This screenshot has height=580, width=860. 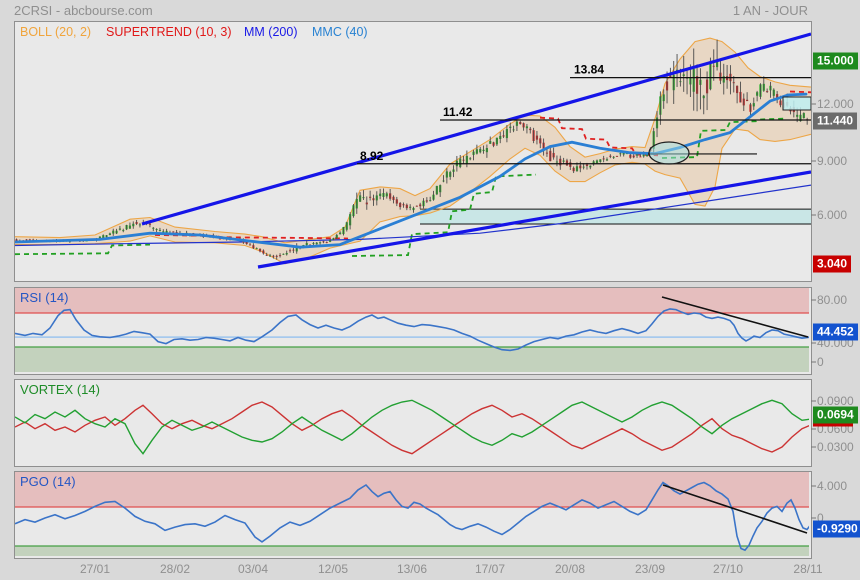 What do you see at coordinates (333, 569) in the screenshot?
I see `x-axis-date: 12/05` at bounding box center [333, 569].